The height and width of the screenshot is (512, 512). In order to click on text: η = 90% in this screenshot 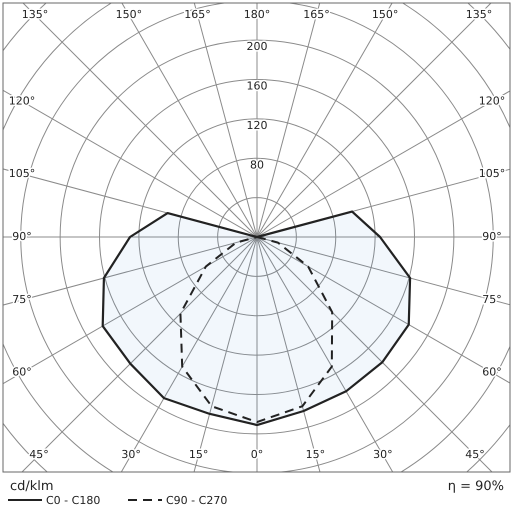, I will do `click(476, 486)`.